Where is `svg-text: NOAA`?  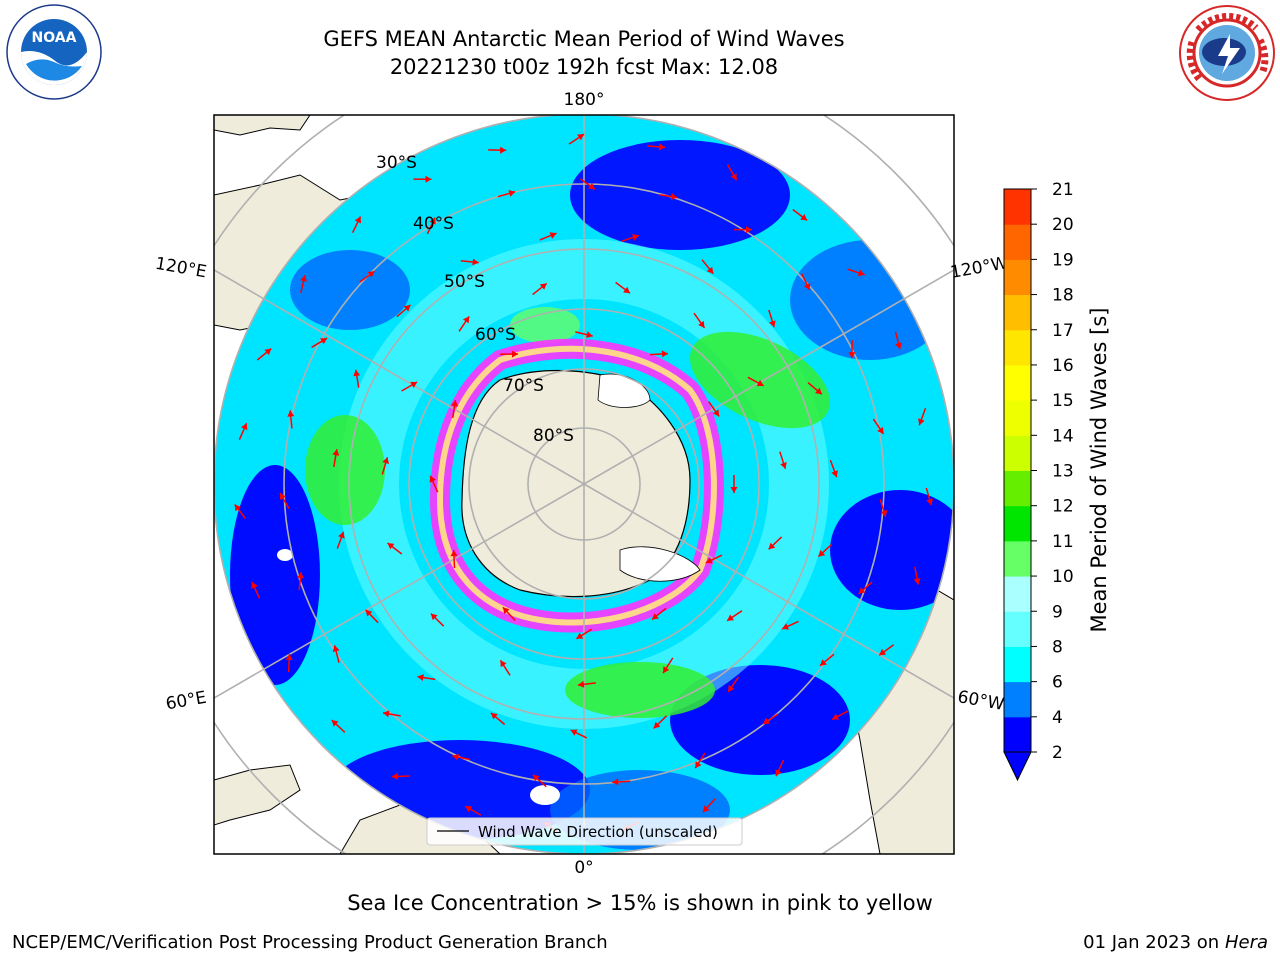
svg-text: NOAA is located at coordinates (54, 38).